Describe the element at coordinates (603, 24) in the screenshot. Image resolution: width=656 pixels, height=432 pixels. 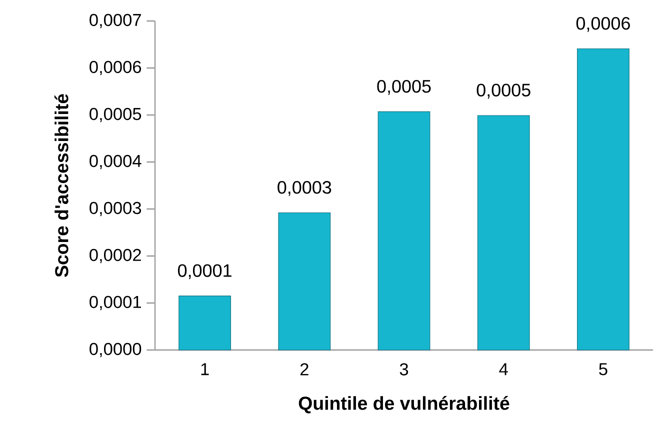
I see `data-label: 0,0006` at that location.